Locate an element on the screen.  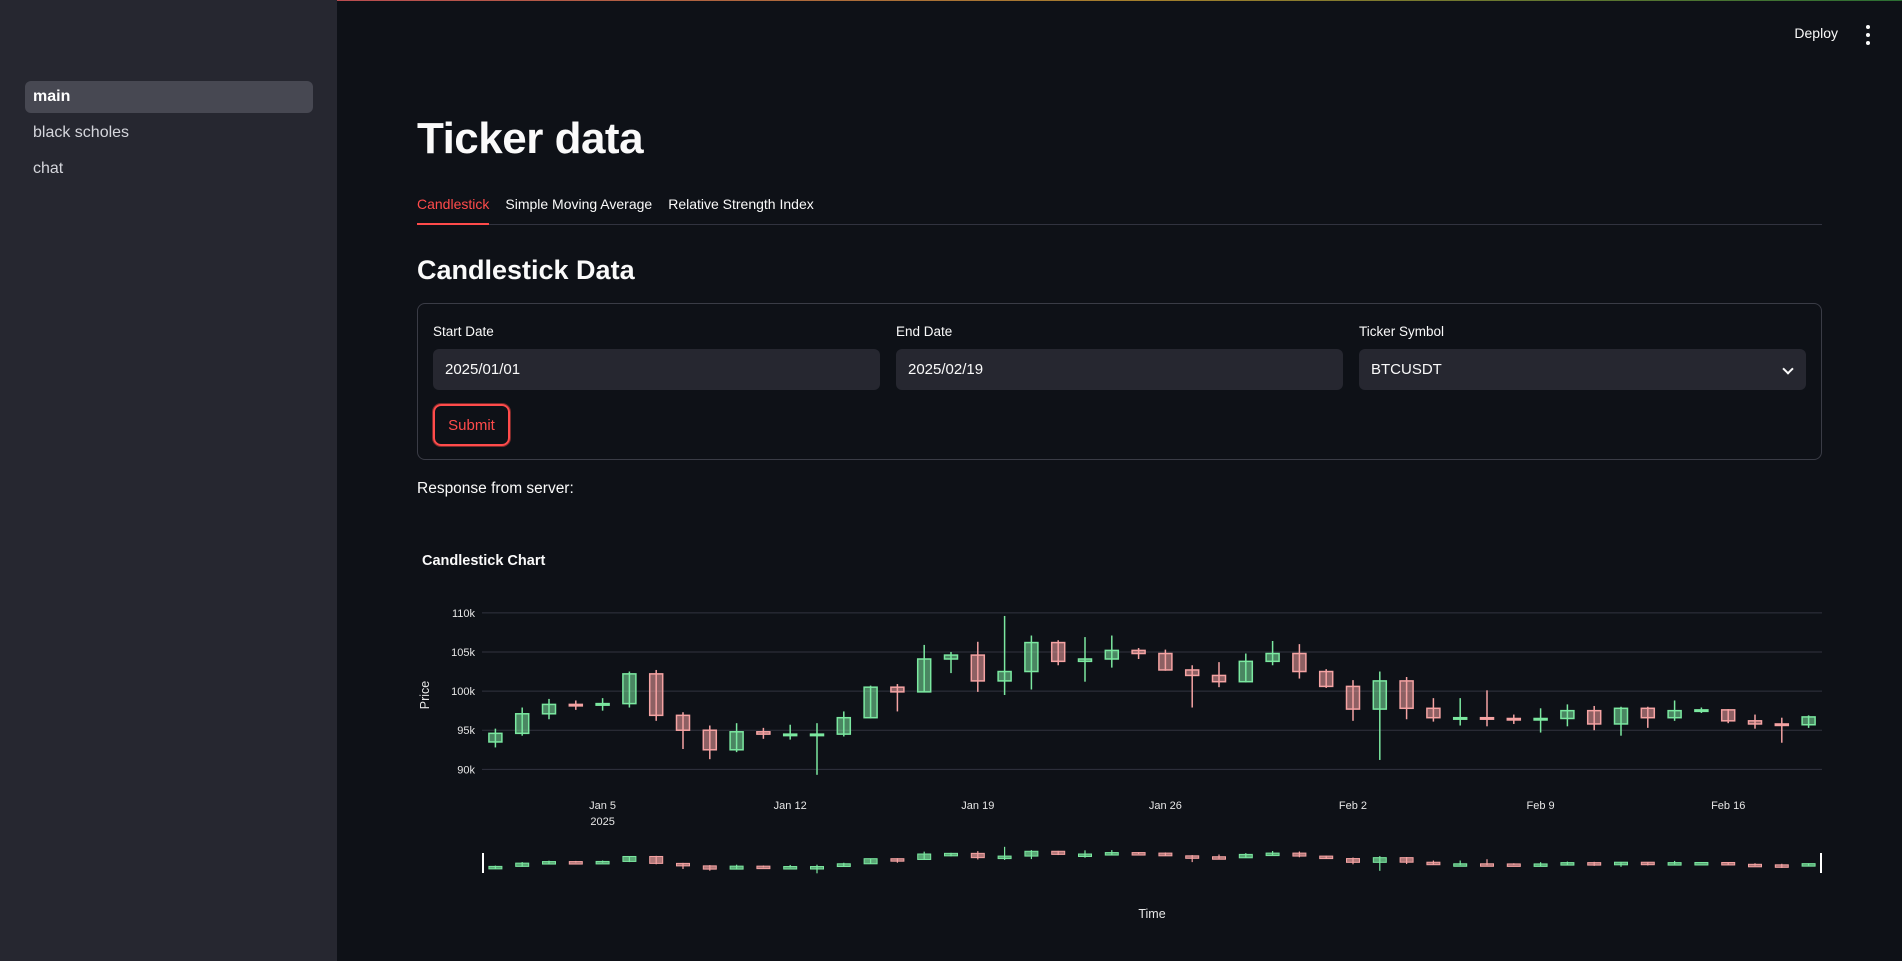
start-date-label: Start Date is located at coordinates (463, 331).